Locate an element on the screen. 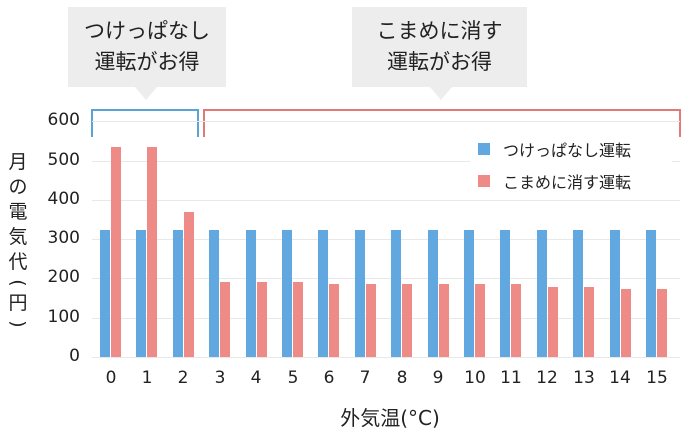 The image size is (686, 436). legend: つけっぱなし運転 こまめに消す運転 is located at coordinates (571, 167).